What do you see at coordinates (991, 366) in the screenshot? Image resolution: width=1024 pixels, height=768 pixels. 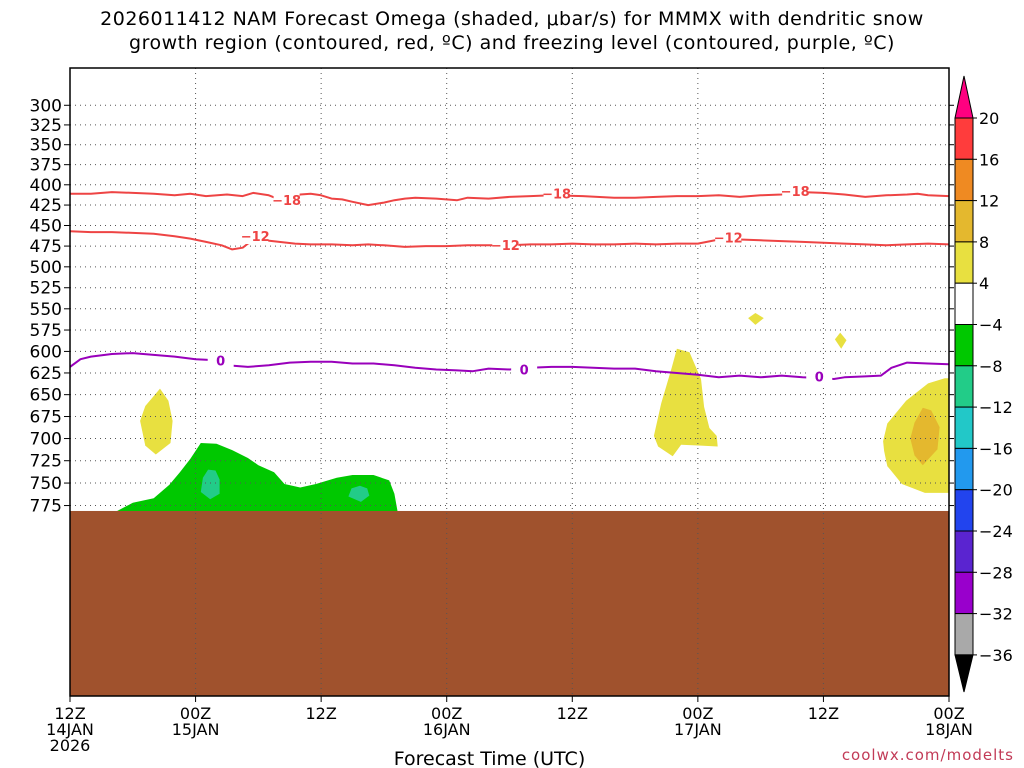 I see `colorbar-label: −8` at bounding box center [991, 366].